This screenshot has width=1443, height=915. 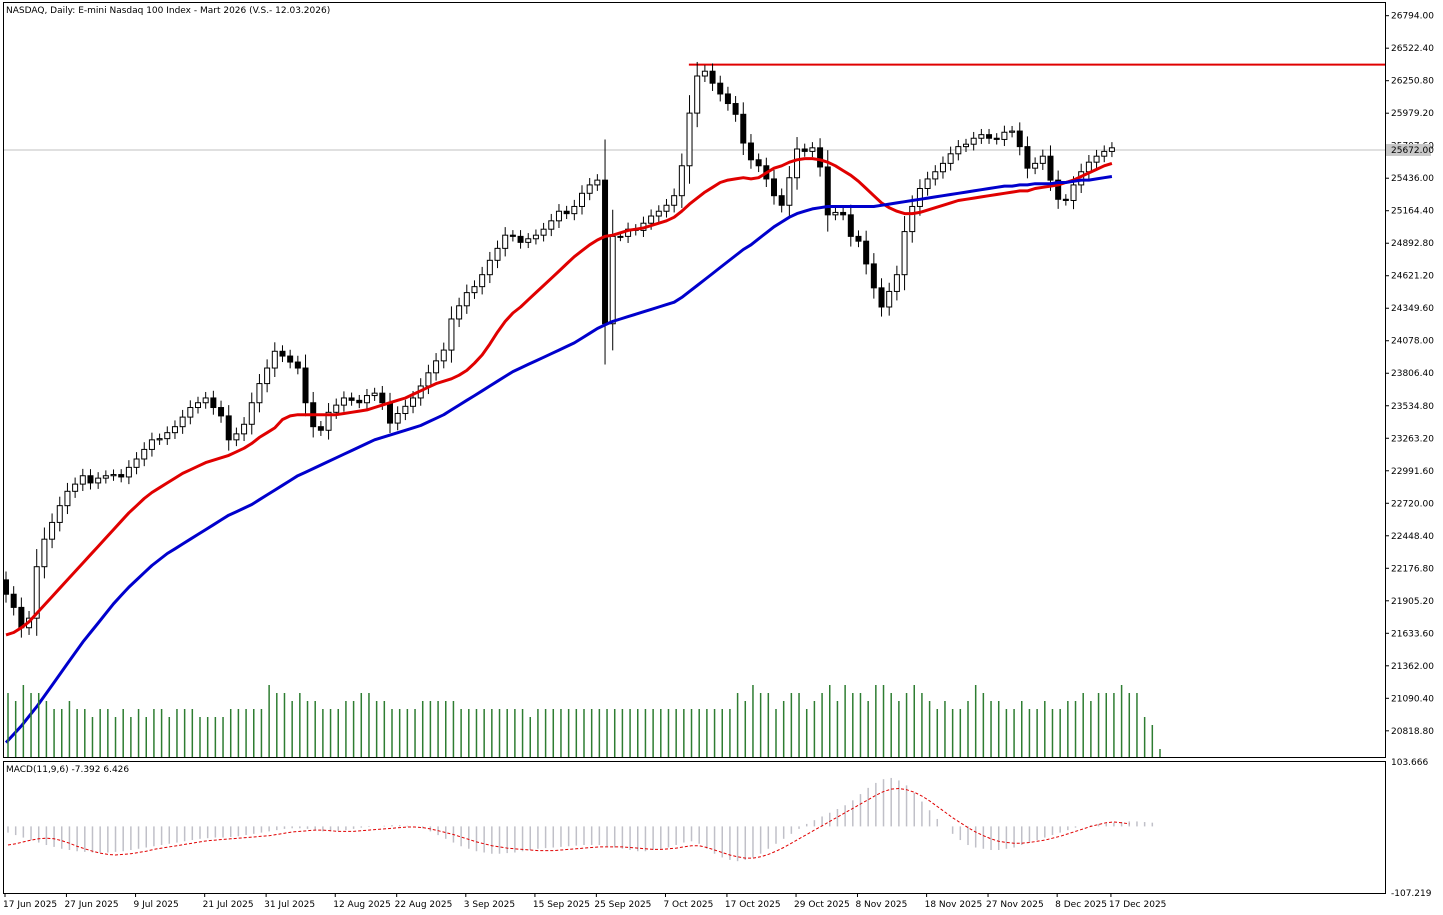 I want to click on price-tick-label: 25979.20, so click(x=1412, y=114).